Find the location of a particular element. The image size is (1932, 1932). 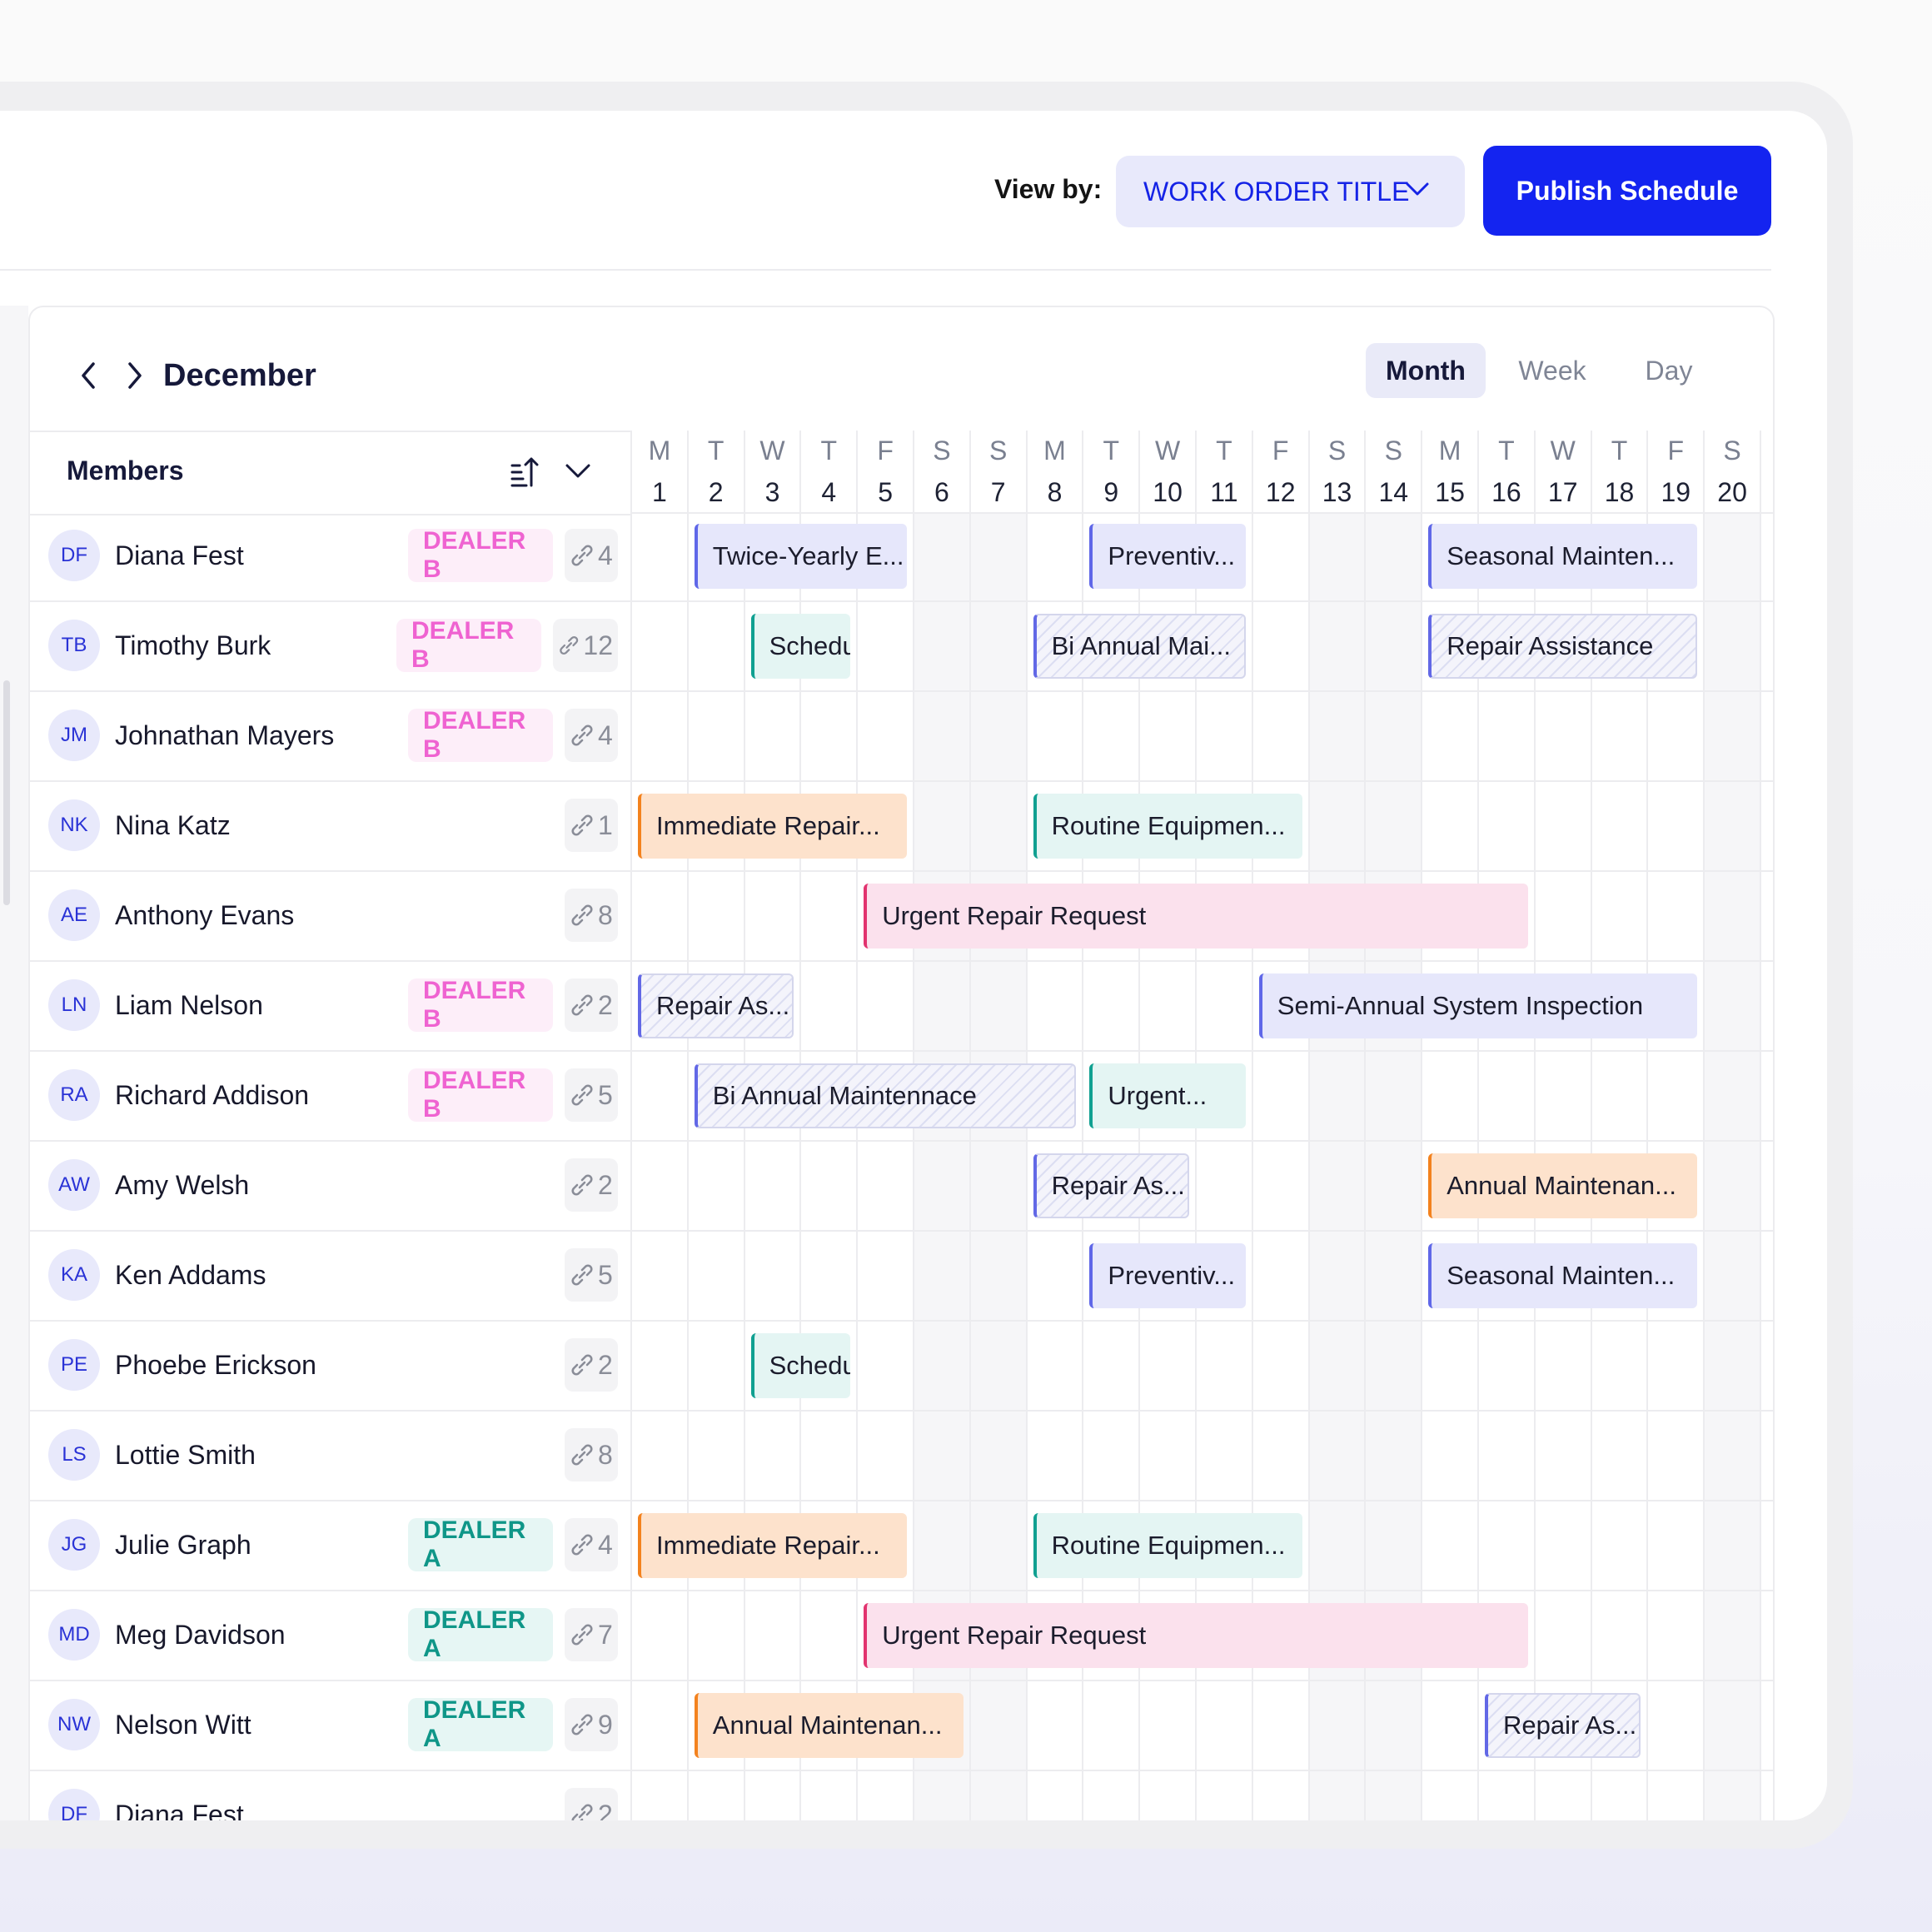

work-order-title: Semi-Annual System Inspection is located at coordinates (1461, 1005).